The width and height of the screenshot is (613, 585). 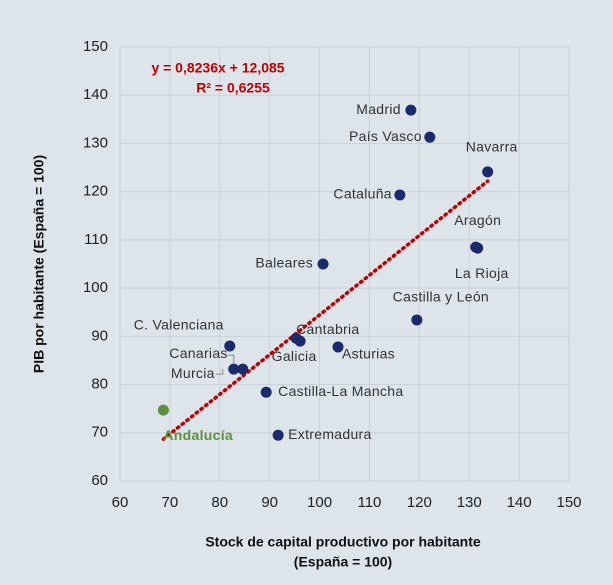 I want to click on x-tick-label: 120, so click(x=419, y=502).